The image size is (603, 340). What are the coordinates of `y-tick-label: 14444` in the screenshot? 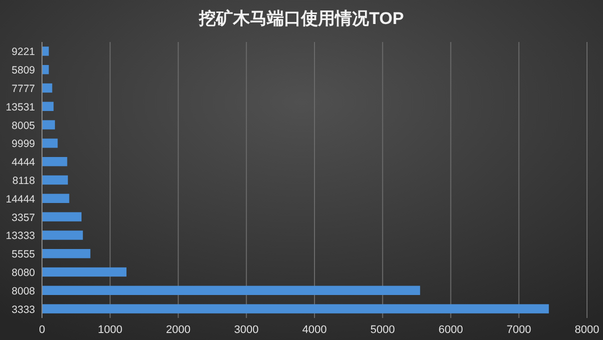 It's located at (21, 199).